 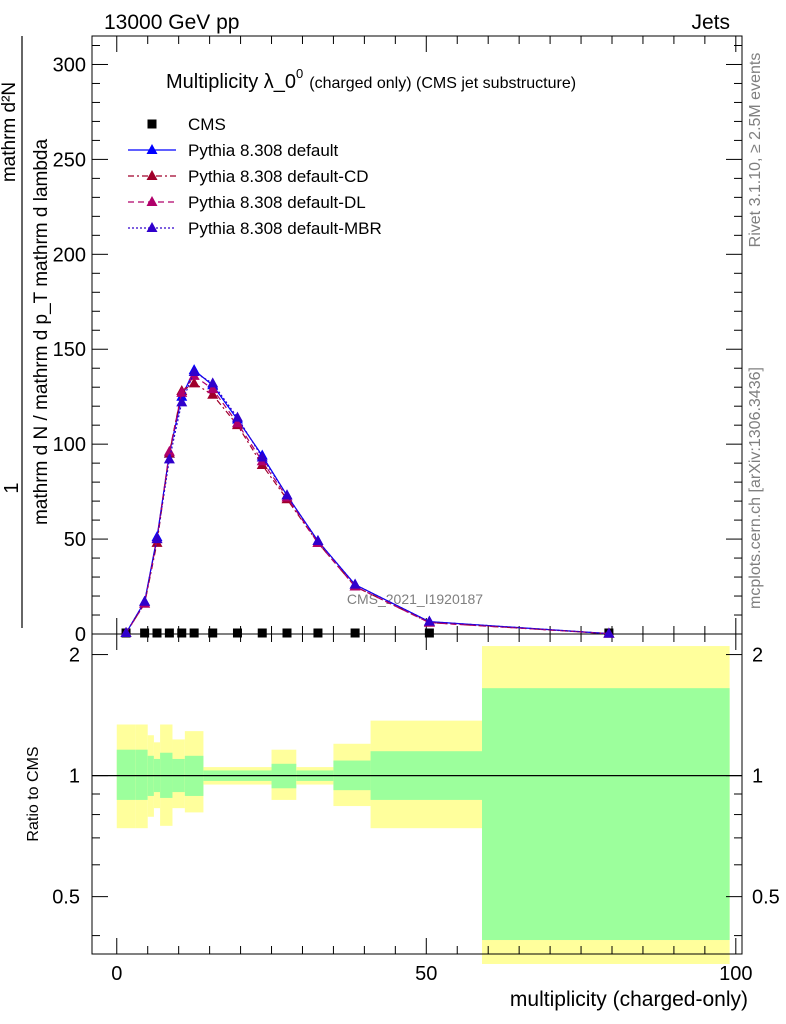 I want to click on rivet-label: Rivet 3.1.10, ≥ 2.5M events, so click(x=755, y=150).